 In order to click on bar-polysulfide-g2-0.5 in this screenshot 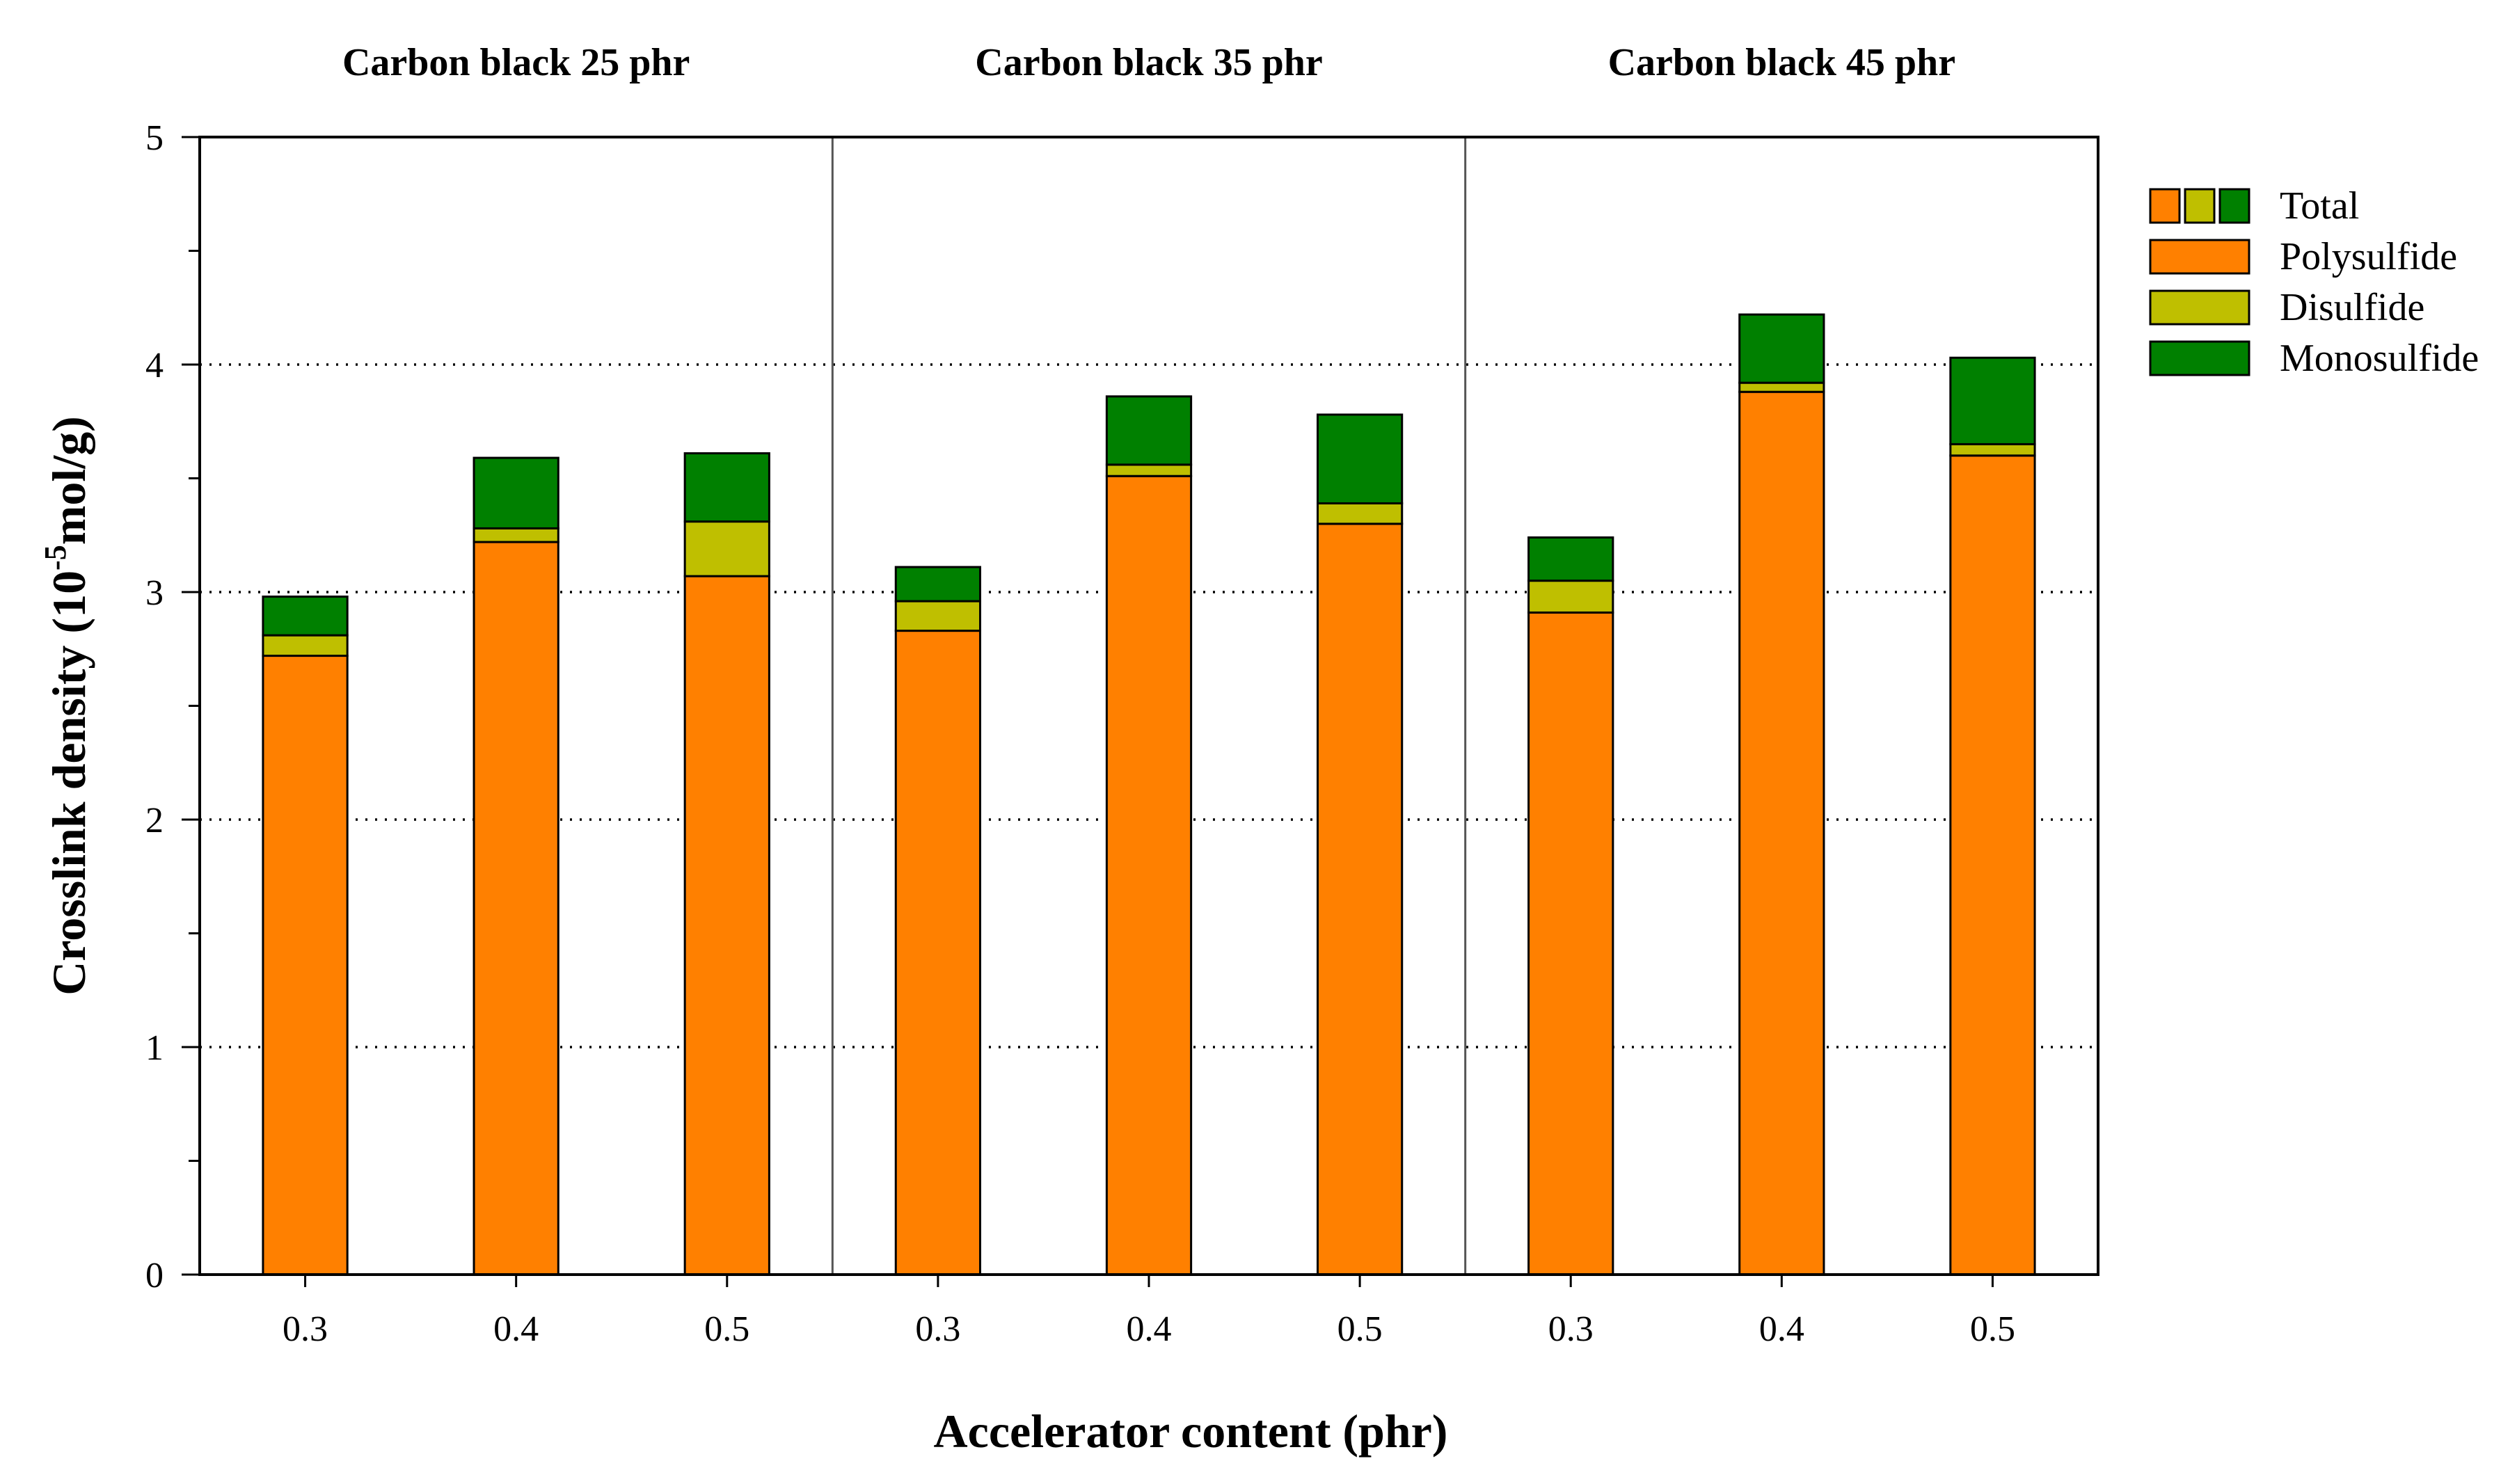, I will do `click(1360, 899)`.